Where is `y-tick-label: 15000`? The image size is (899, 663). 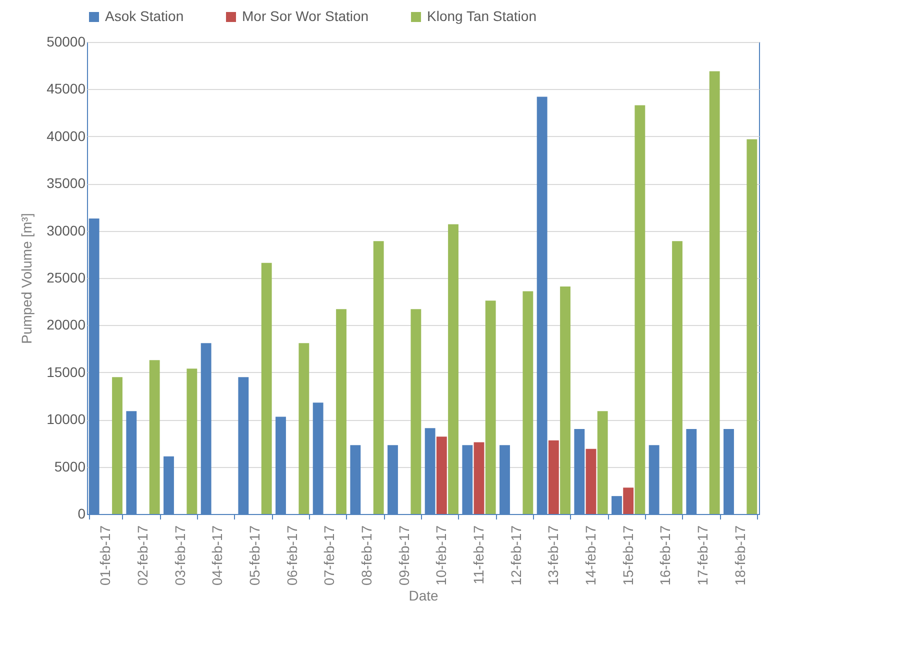 y-tick-label: 15000 is located at coordinates (66, 372).